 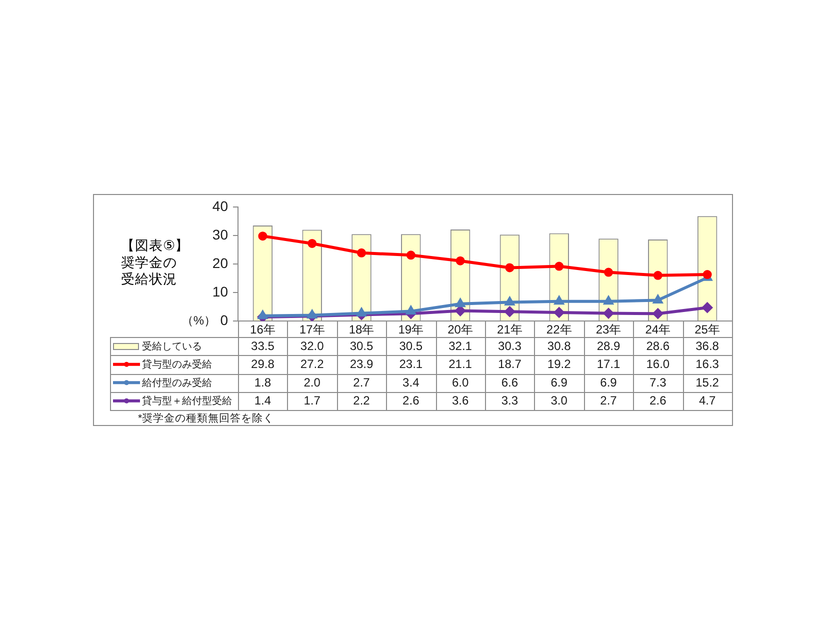 What do you see at coordinates (707, 401) in the screenshot?
I see `data-label: 4.7` at bounding box center [707, 401].